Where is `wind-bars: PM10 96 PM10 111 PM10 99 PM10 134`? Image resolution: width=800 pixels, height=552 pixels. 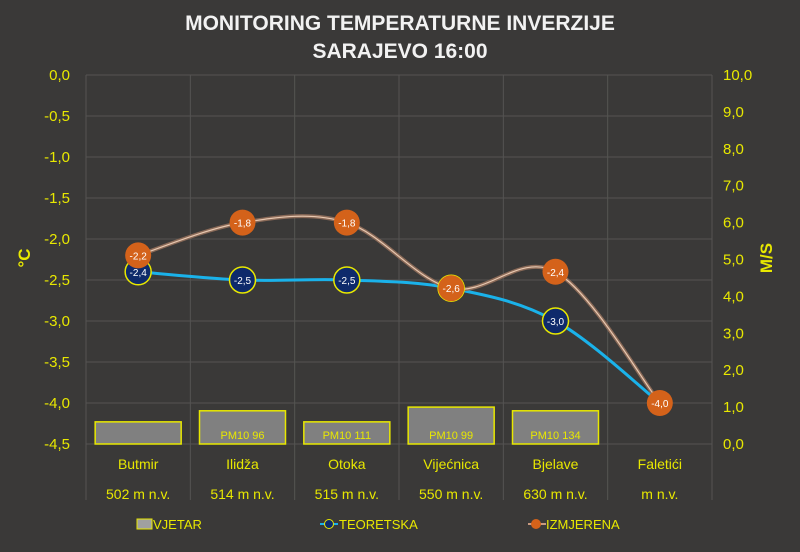 wind-bars: PM10 96 PM10 111 PM10 99 PM10 134 is located at coordinates (347, 425).